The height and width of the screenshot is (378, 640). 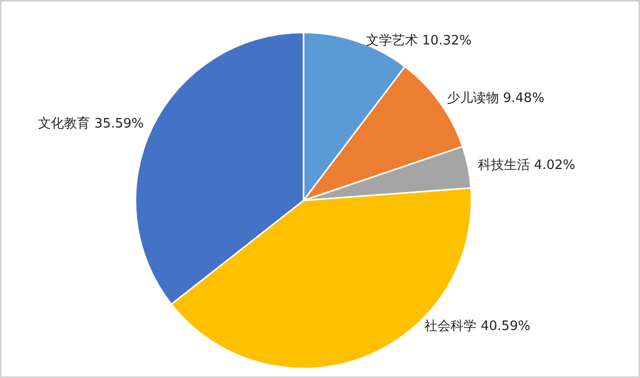 What do you see at coordinates (419, 40) in the screenshot?
I see `slice-label: 文学艺术 10.32%` at bounding box center [419, 40].